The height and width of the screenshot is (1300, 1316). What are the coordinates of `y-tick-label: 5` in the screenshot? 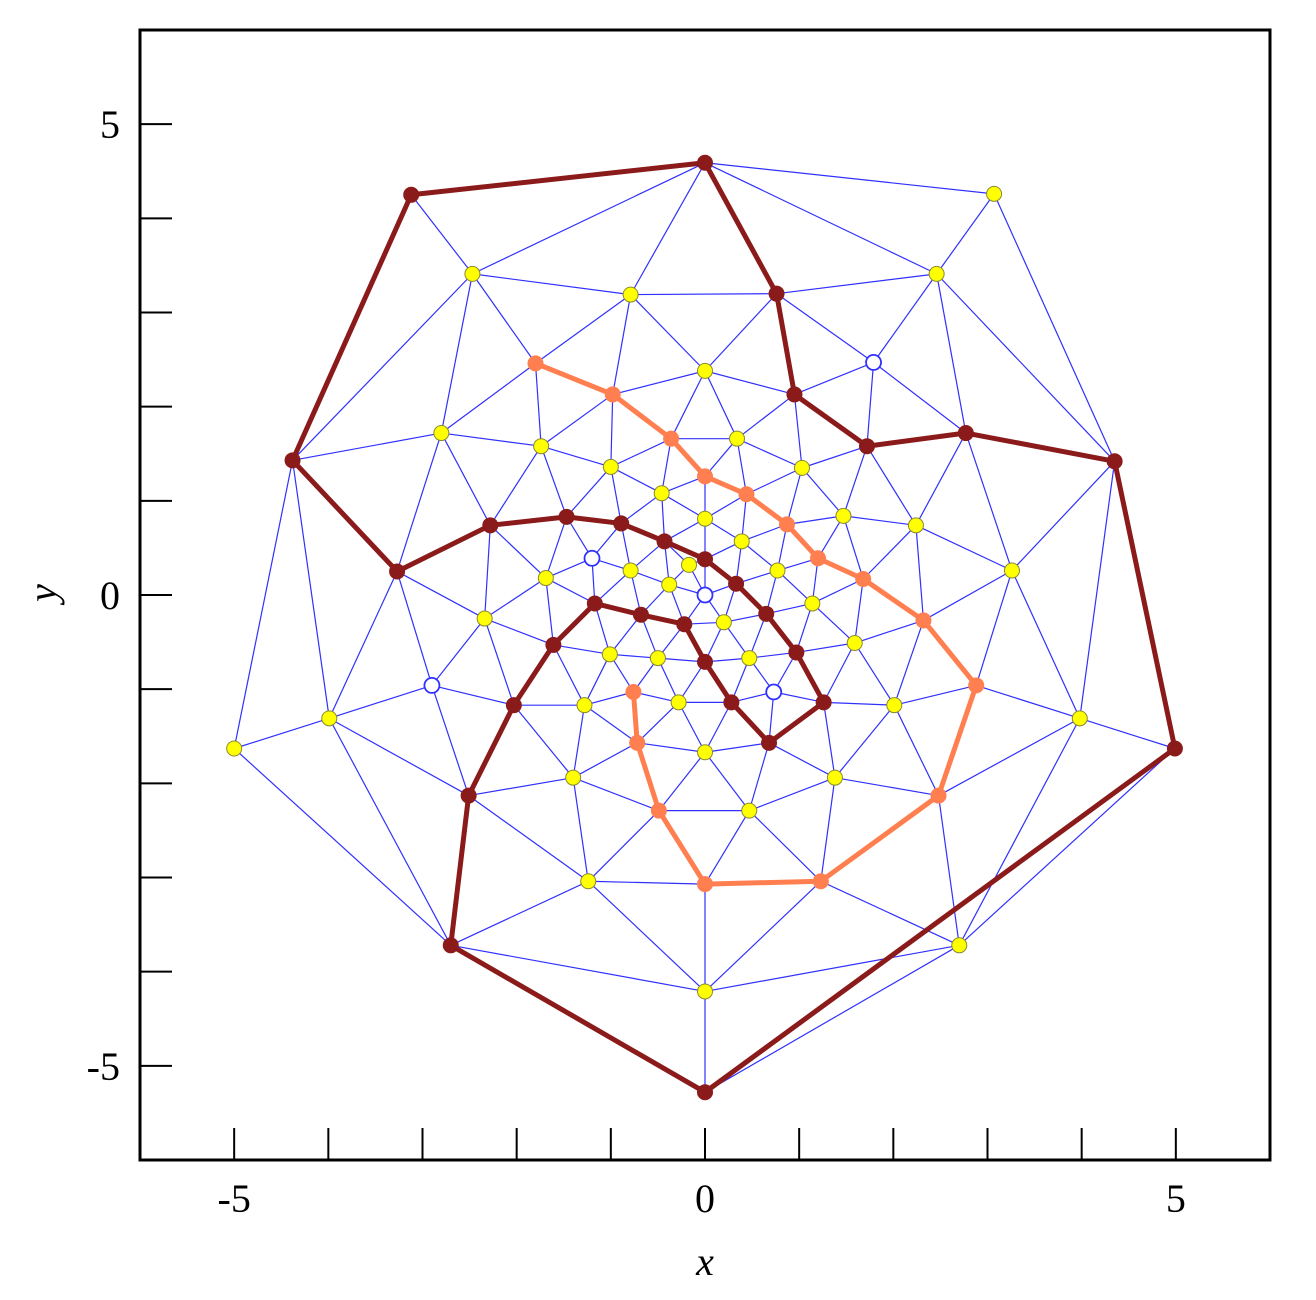 It's located at (110, 124).